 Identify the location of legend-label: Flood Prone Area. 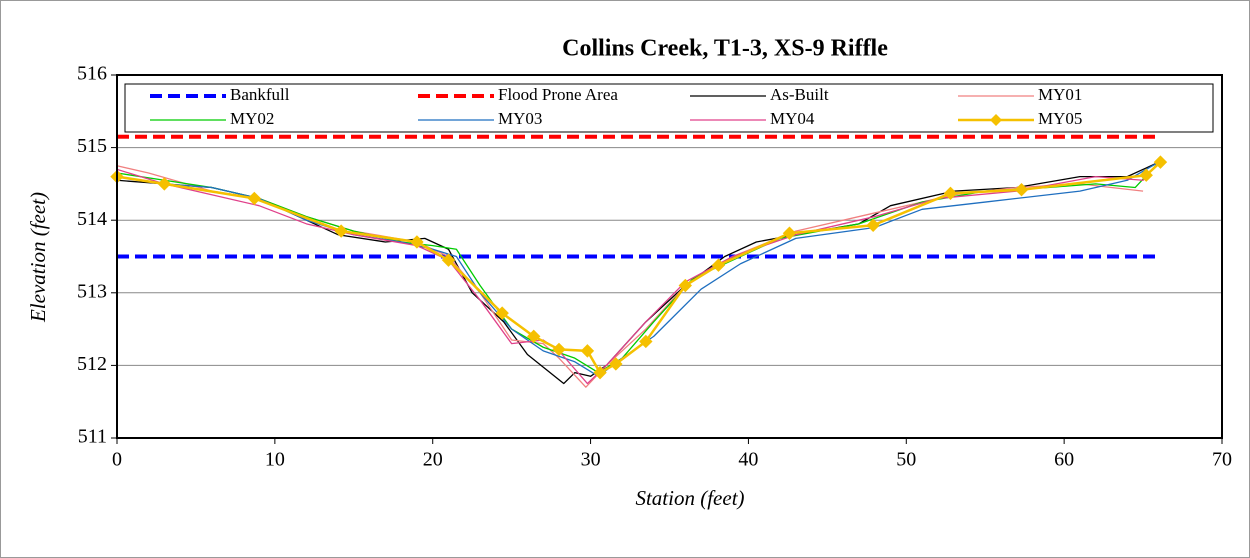
(558, 94).